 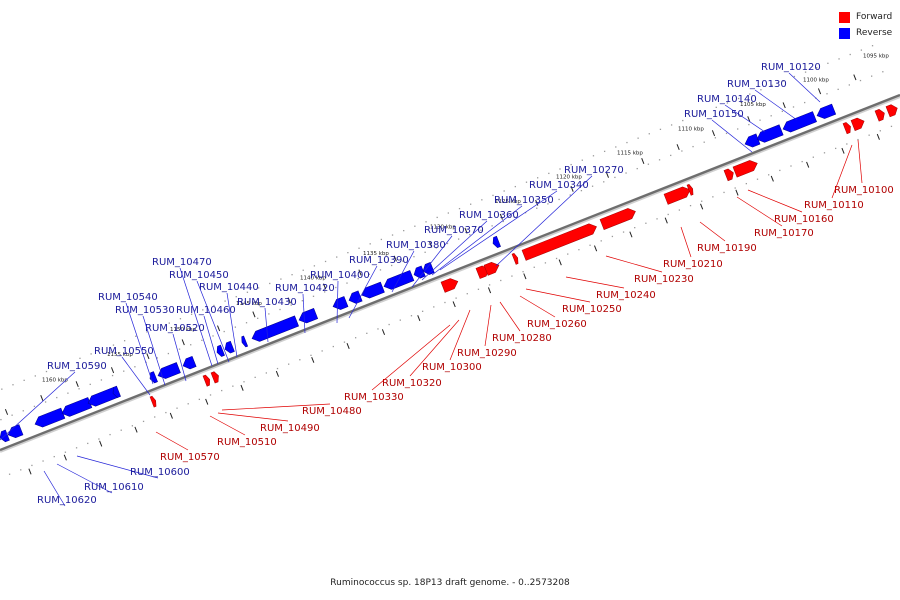 What do you see at coordinates (313, 279) in the screenshot?
I see `kbp-tick-label: 1140 kbp` at bounding box center [313, 279].